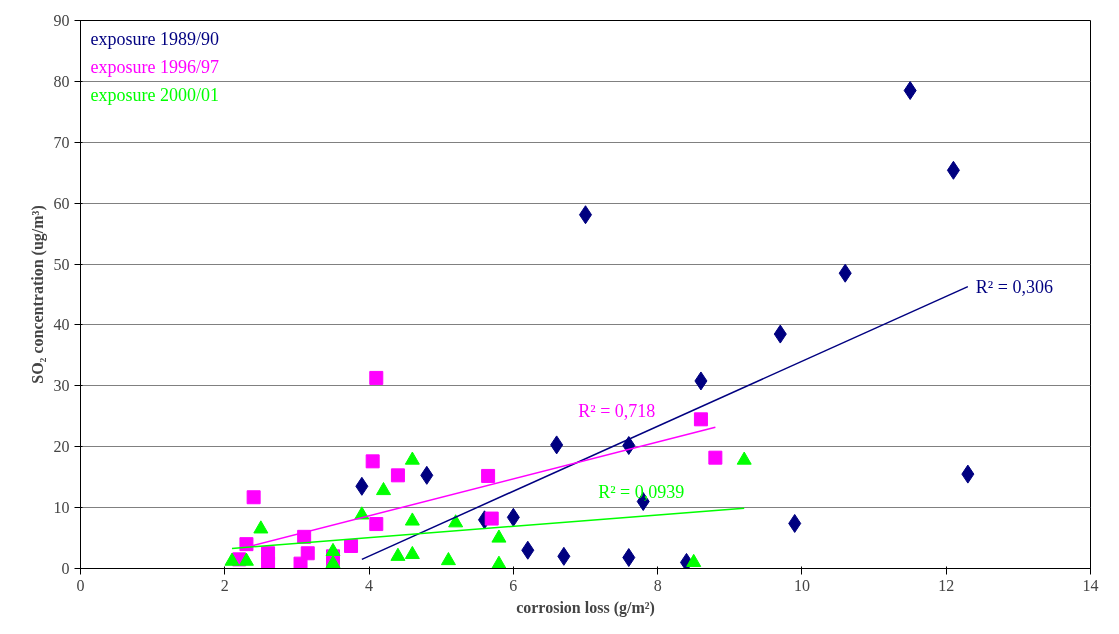 This screenshot has height=634, width=1119. Describe the element at coordinates (1014, 286) in the screenshot. I see `annotation: R² = 0,306` at that location.